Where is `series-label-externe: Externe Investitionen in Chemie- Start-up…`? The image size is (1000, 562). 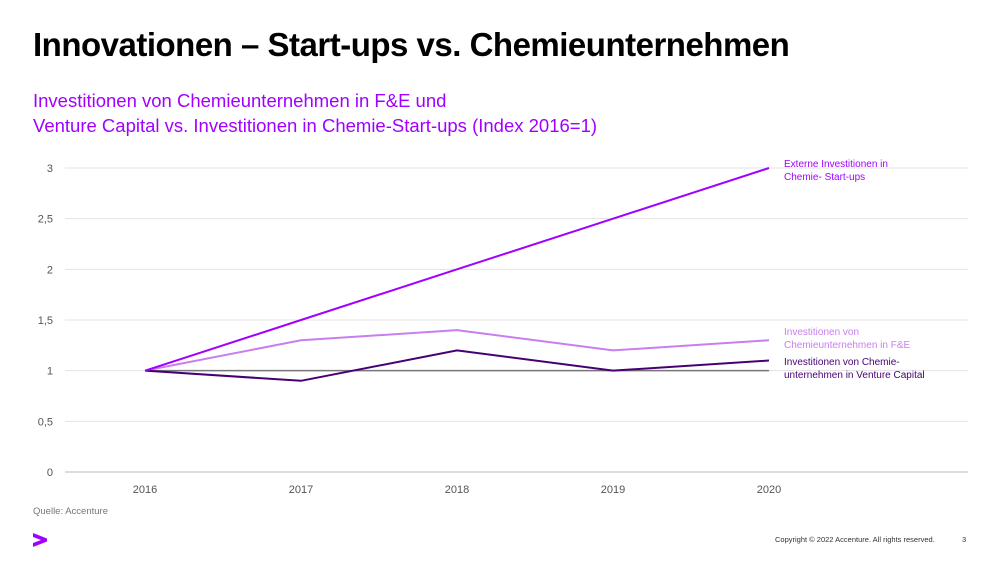 series-label-externe: Externe Investitionen in Chemie- Start-up… is located at coordinates (836, 171).